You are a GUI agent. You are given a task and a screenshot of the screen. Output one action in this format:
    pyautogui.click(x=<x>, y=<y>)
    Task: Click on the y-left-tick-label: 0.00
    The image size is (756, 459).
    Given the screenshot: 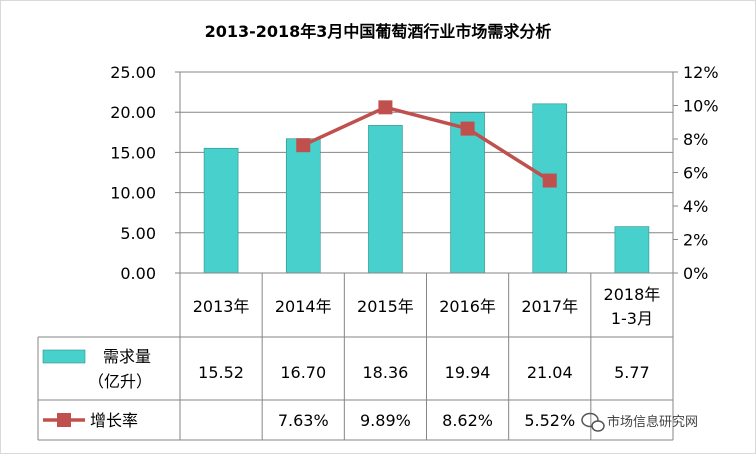 What is the action you would take?
    pyautogui.click(x=138, y=273)
    